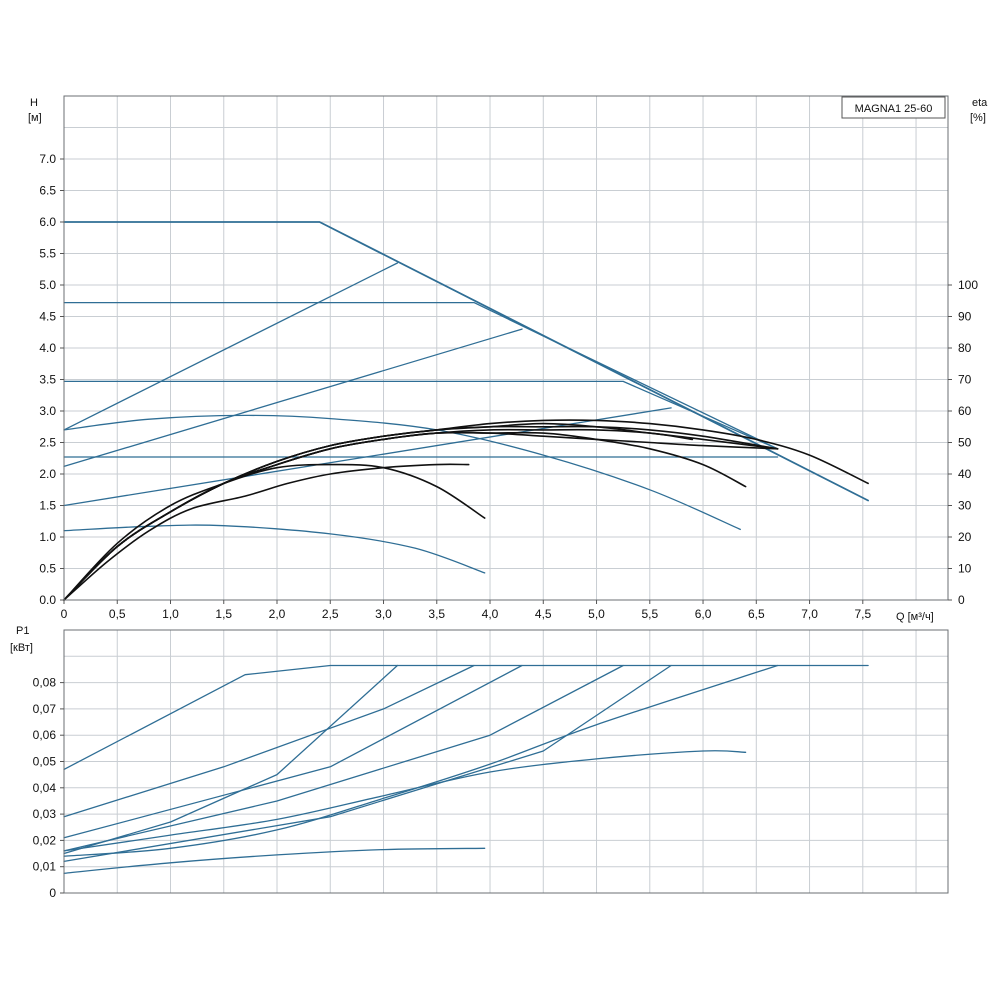 The width and height of the screenshot is (1000, 1000). I want to click on flow-tick-label: 3,5, so click(436, 614).